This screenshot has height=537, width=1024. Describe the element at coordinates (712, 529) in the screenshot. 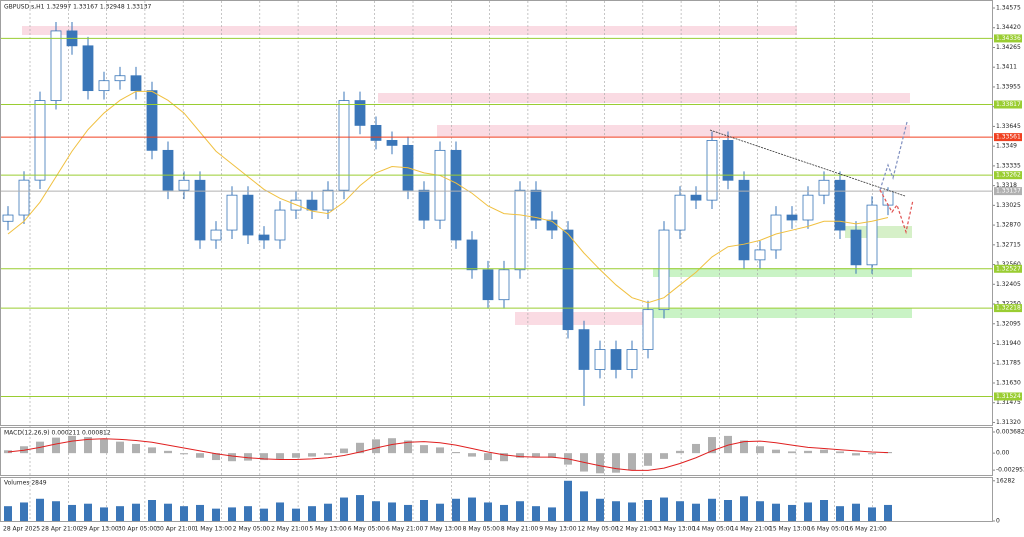

I see `x-tick-label: 14 May 05:00` at that location.